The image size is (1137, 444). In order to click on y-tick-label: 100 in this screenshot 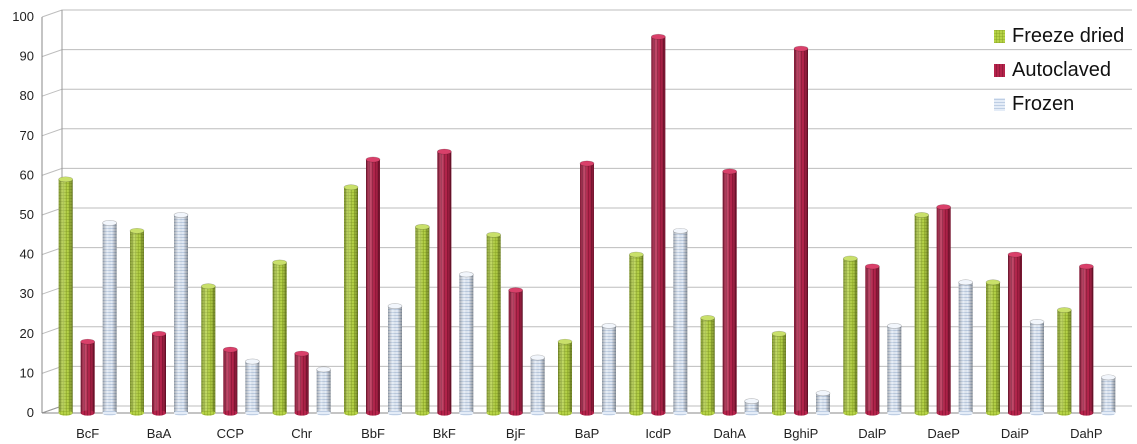, I will do `click(23, 16)`.